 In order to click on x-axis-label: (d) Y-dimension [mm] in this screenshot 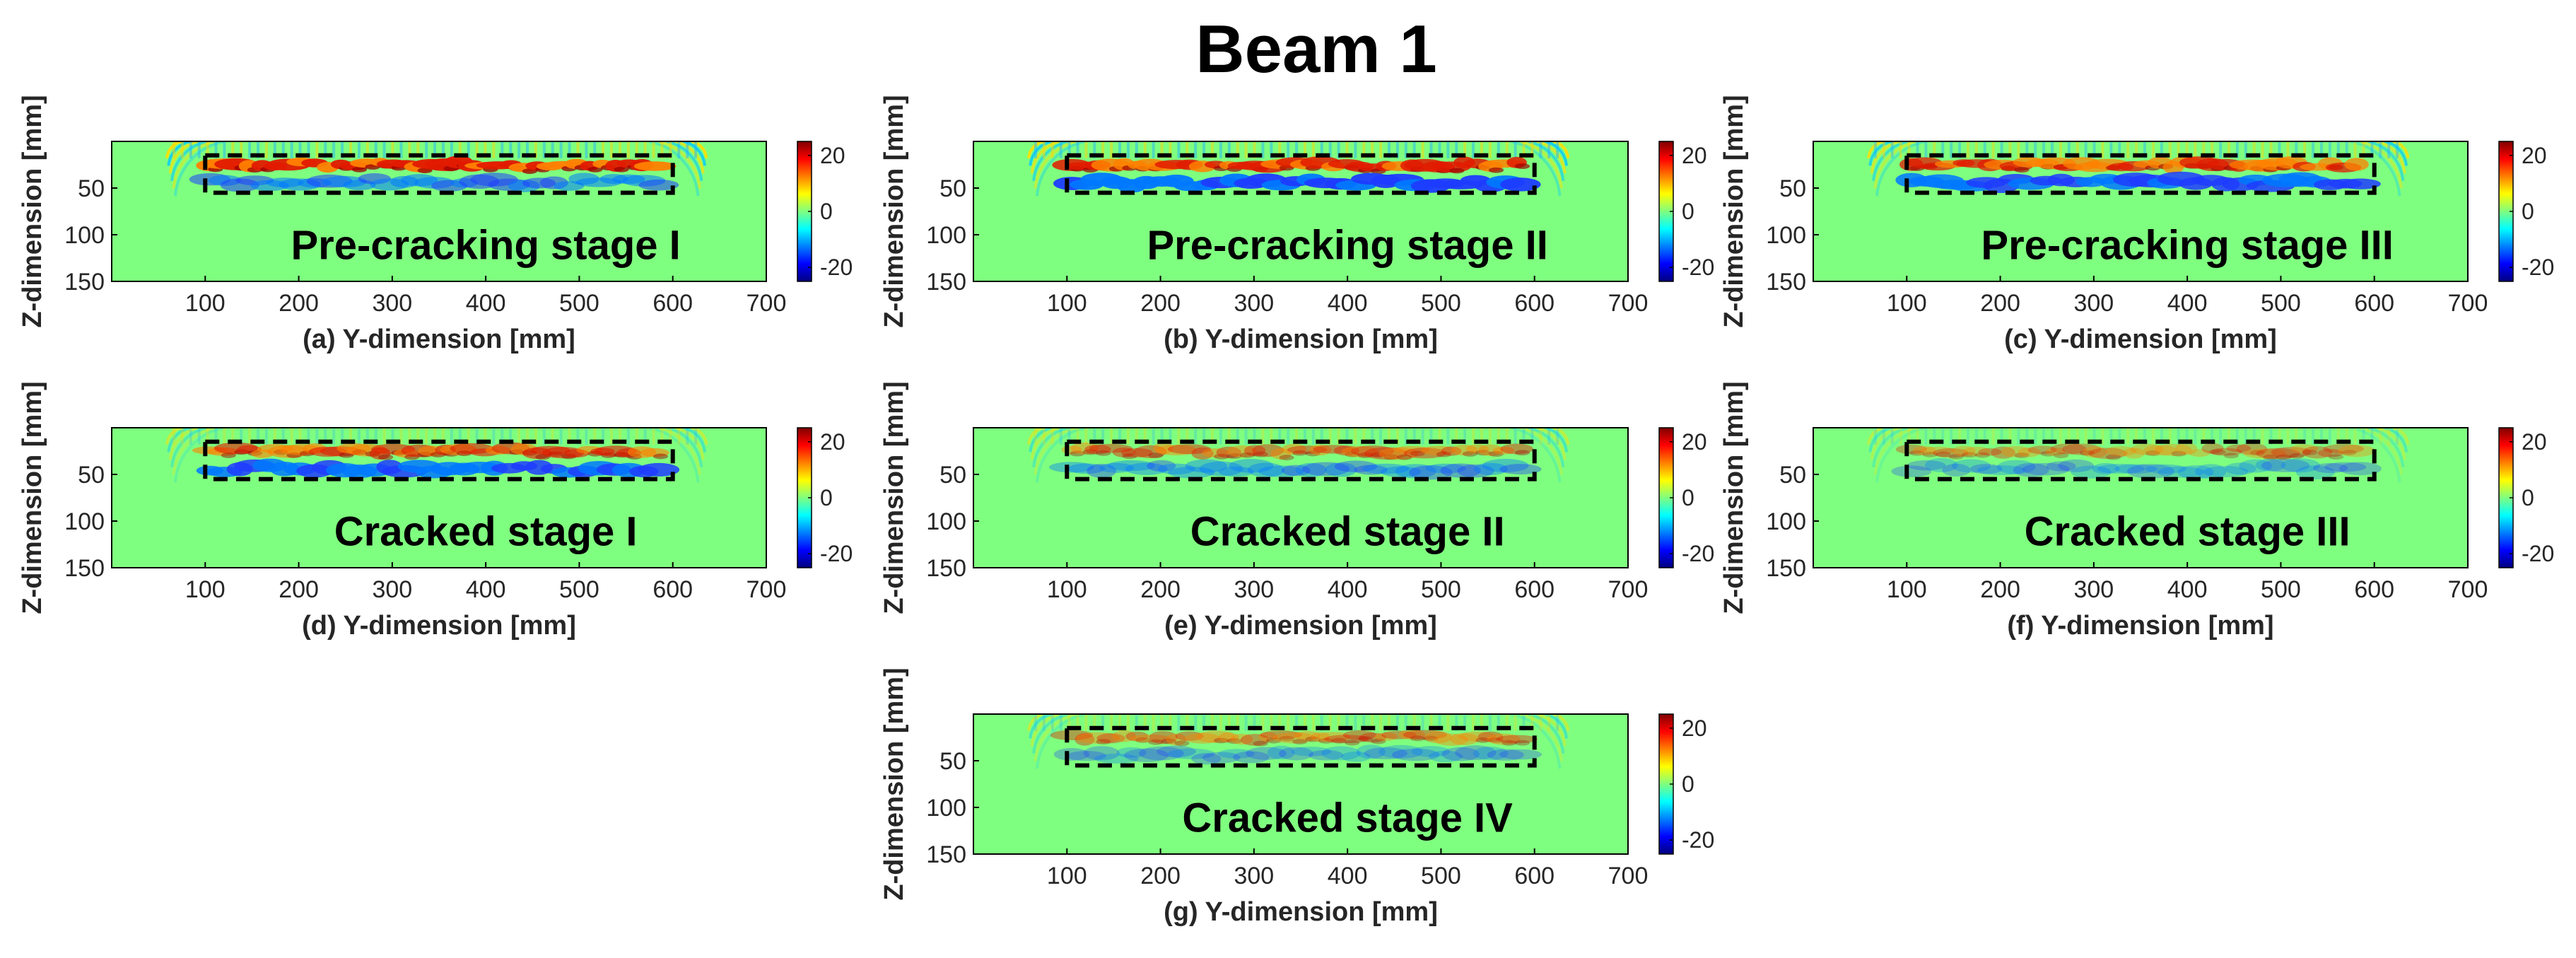, I will do `click(439, 626)`.